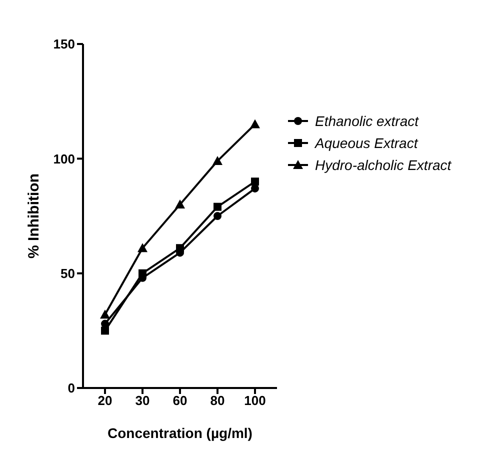 Image resolution: width=495 pixels, height=466 pixels. Describe the element at coordinates (217, 400) in the screenshot. I see `x-tick-label: 80` at that location.